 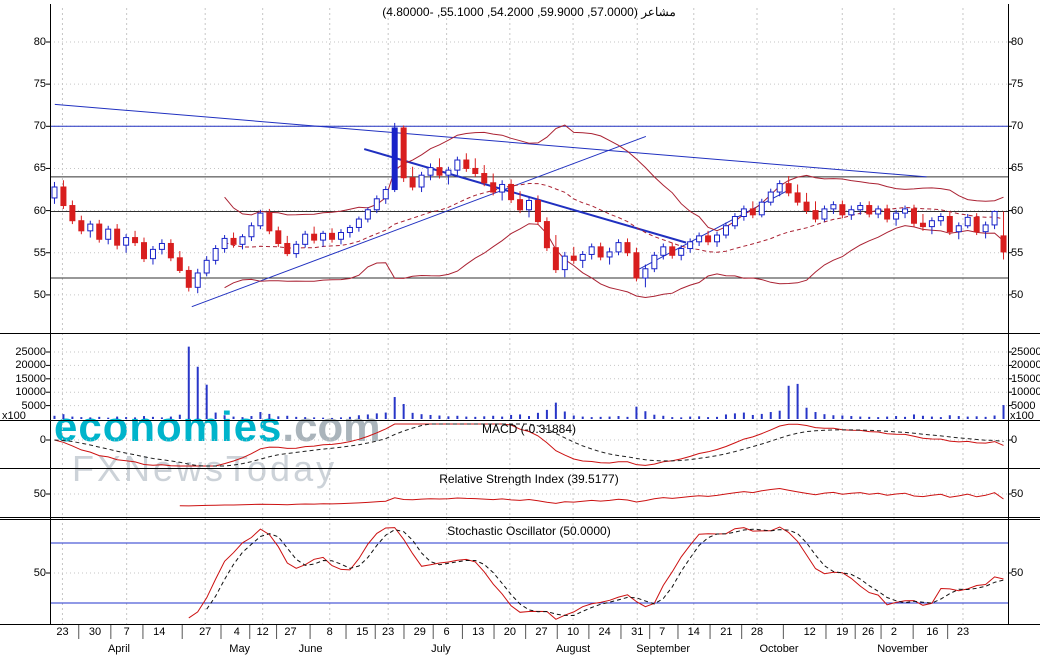 I want to click on stochastic-lines, so click(x=596, y=573).